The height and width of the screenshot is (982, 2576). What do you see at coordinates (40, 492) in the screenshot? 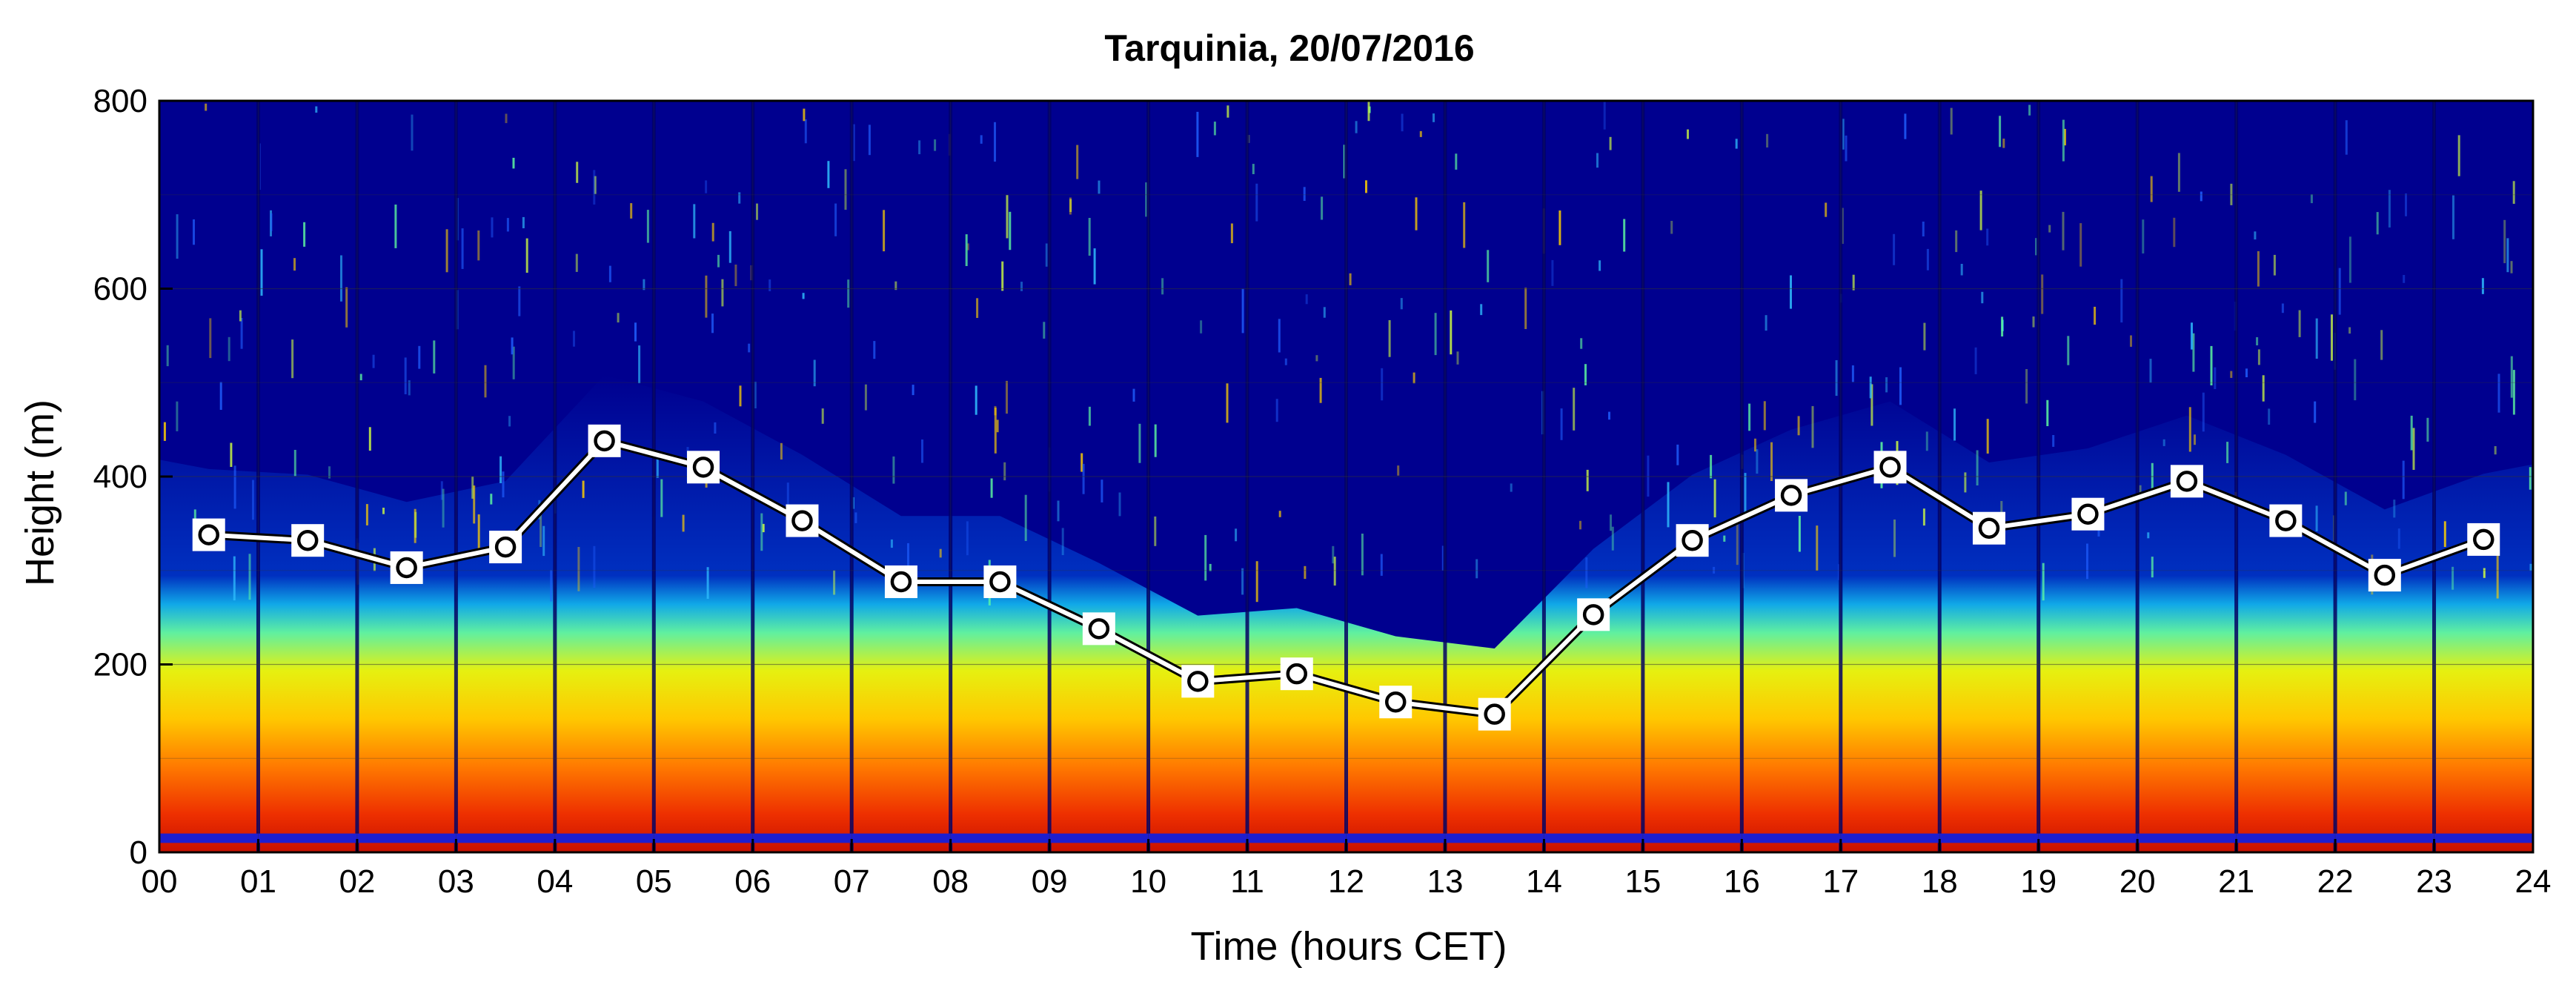
I see `y-axis-label: Height (m)` at bounding box center [40, 492].